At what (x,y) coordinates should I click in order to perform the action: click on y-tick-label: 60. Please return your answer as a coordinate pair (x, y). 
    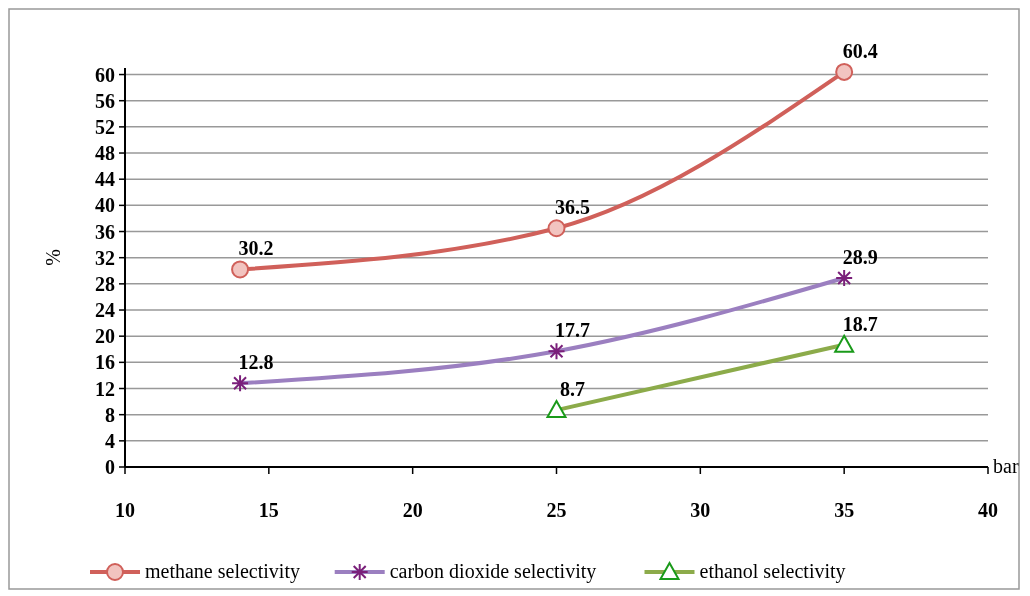
    Looking at the image, I should click on (105, 74).